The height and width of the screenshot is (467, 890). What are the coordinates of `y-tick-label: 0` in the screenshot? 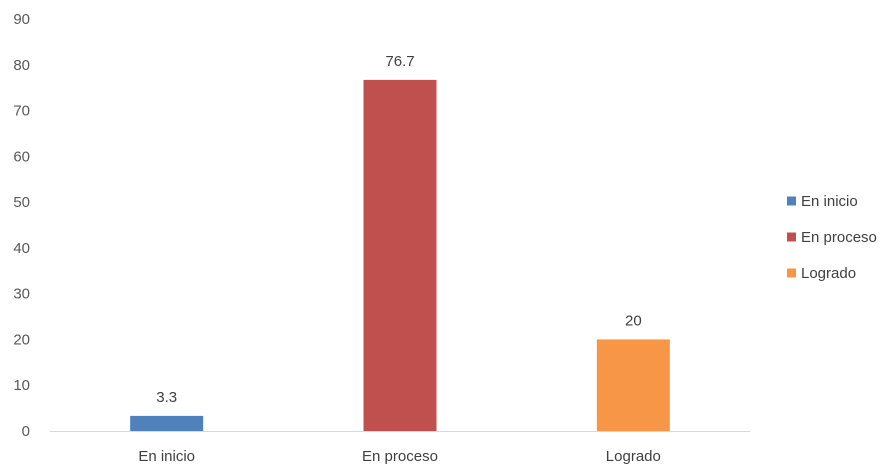 It's located at (26, 431).